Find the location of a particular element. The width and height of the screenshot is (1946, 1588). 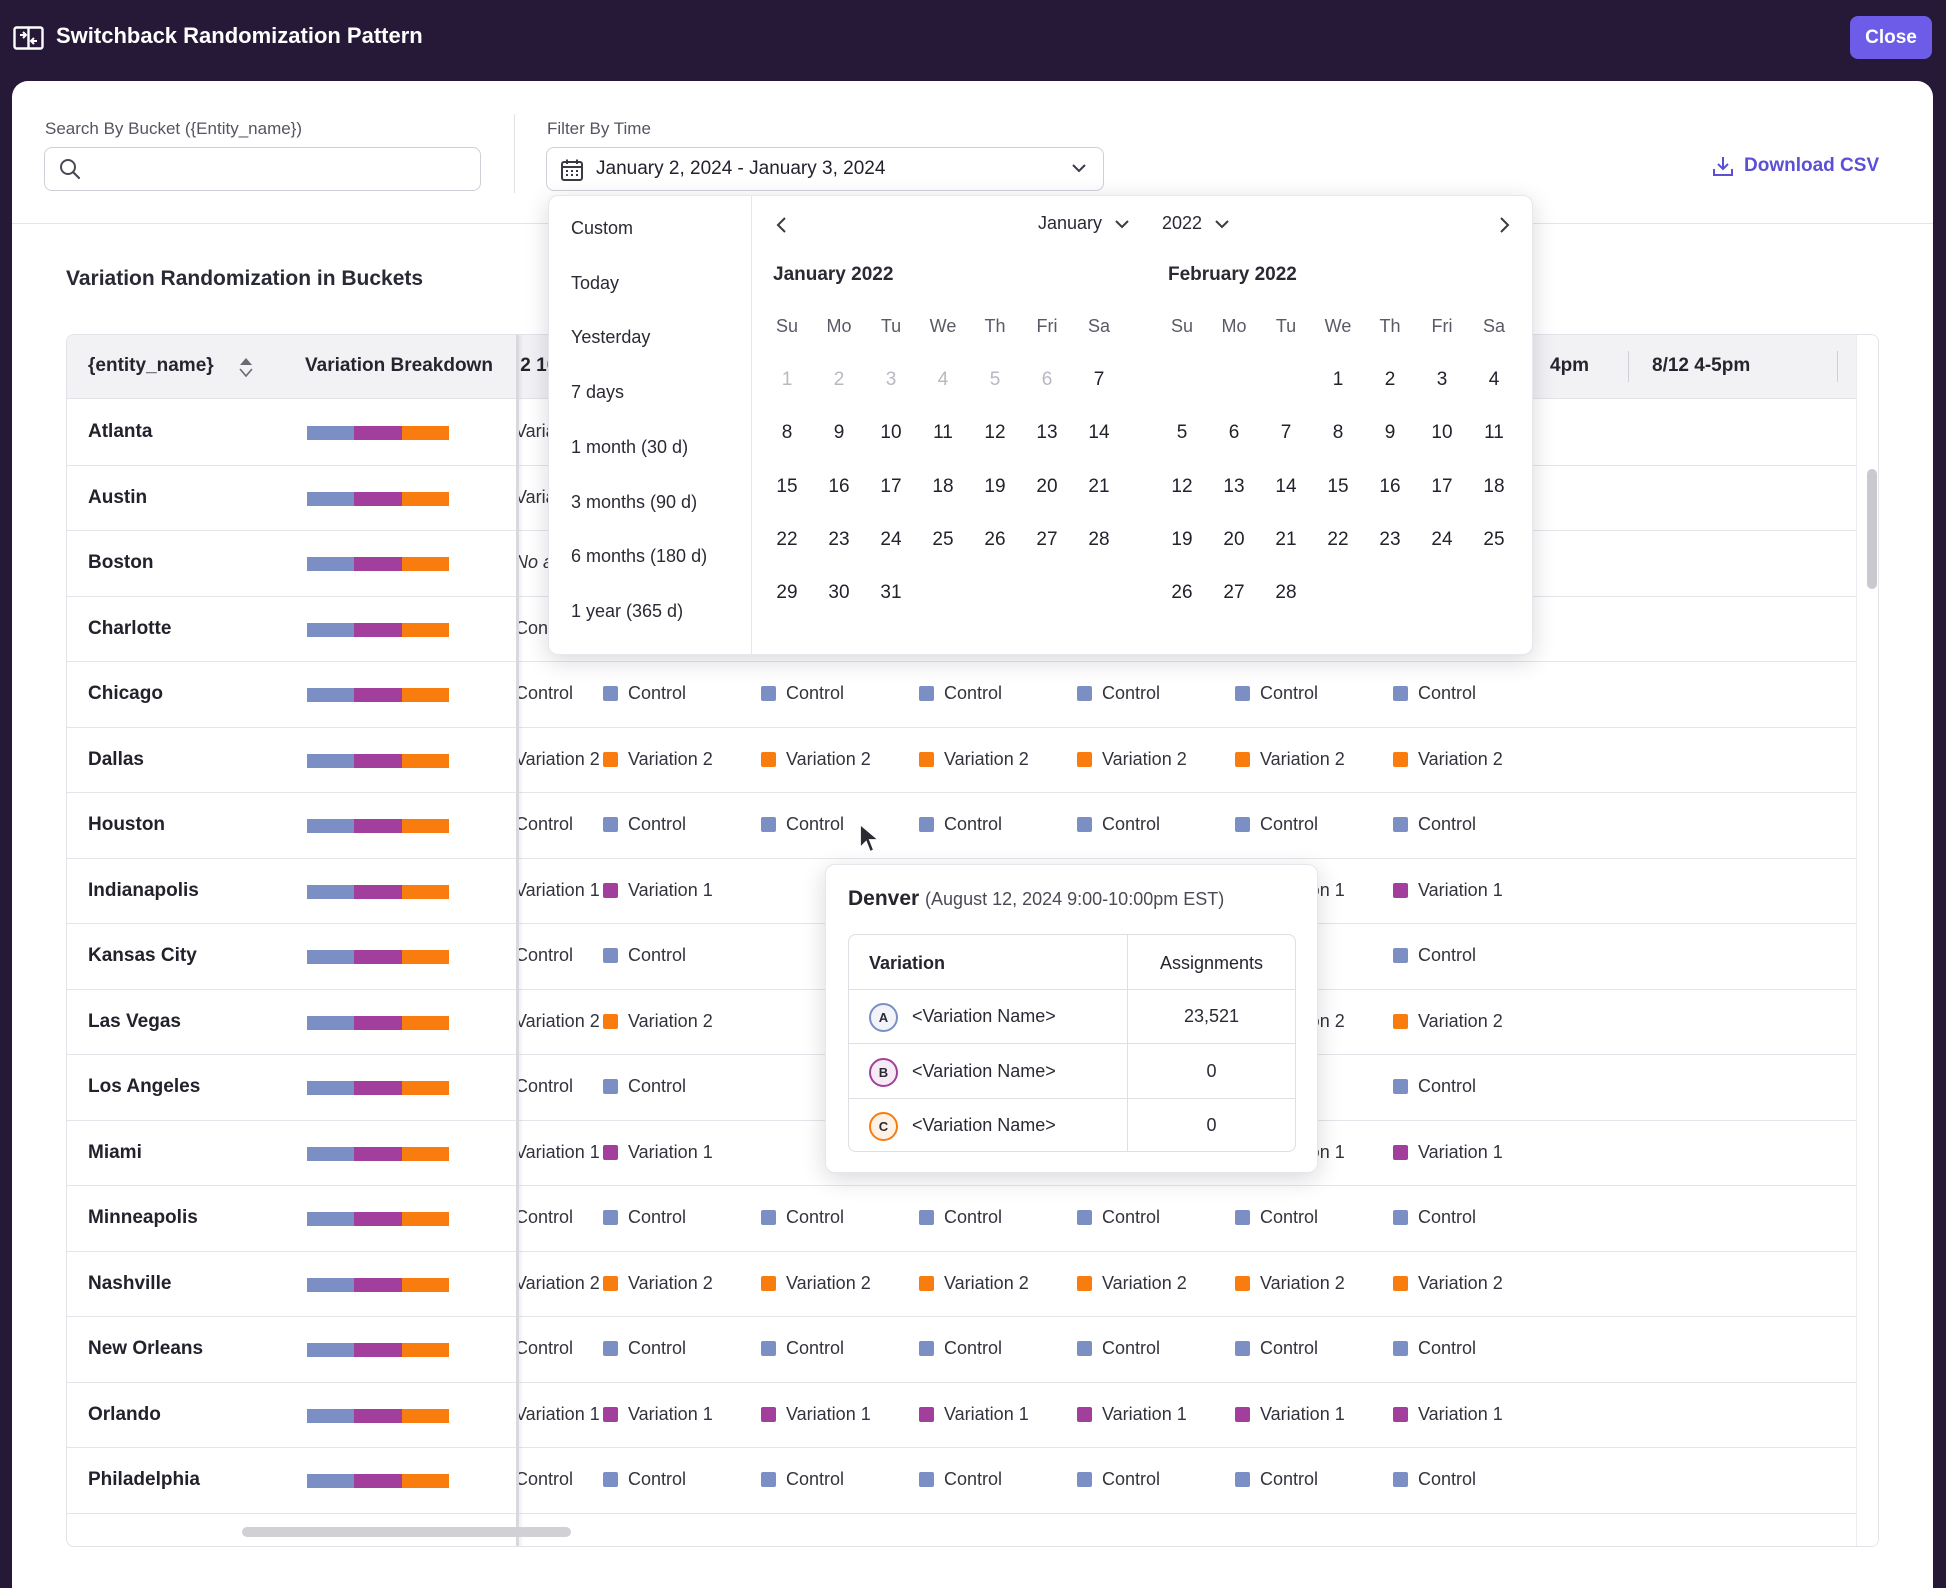

calendar-day: 15 is located at coordinates (787, 486).